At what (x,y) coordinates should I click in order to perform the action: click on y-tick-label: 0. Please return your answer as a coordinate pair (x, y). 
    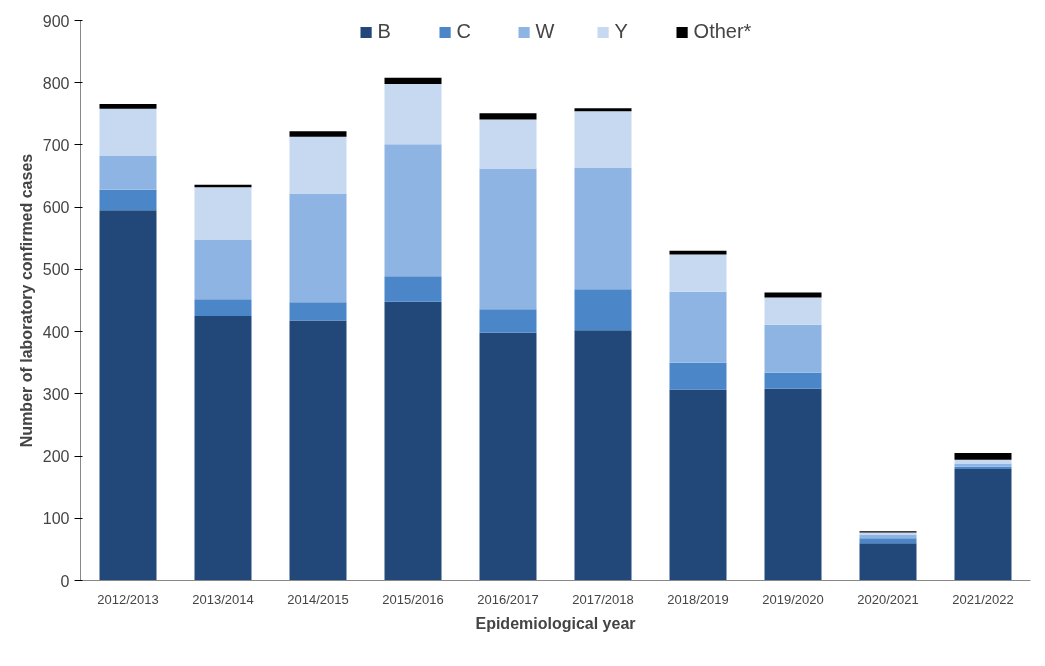
    Looking at the image, I should click on (65, 581).